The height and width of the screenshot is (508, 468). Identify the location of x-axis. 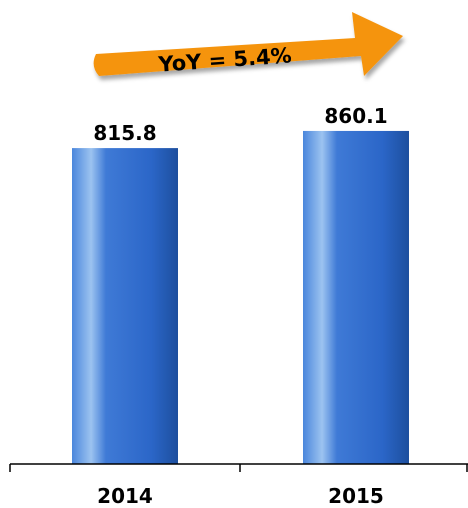
(238, 467).